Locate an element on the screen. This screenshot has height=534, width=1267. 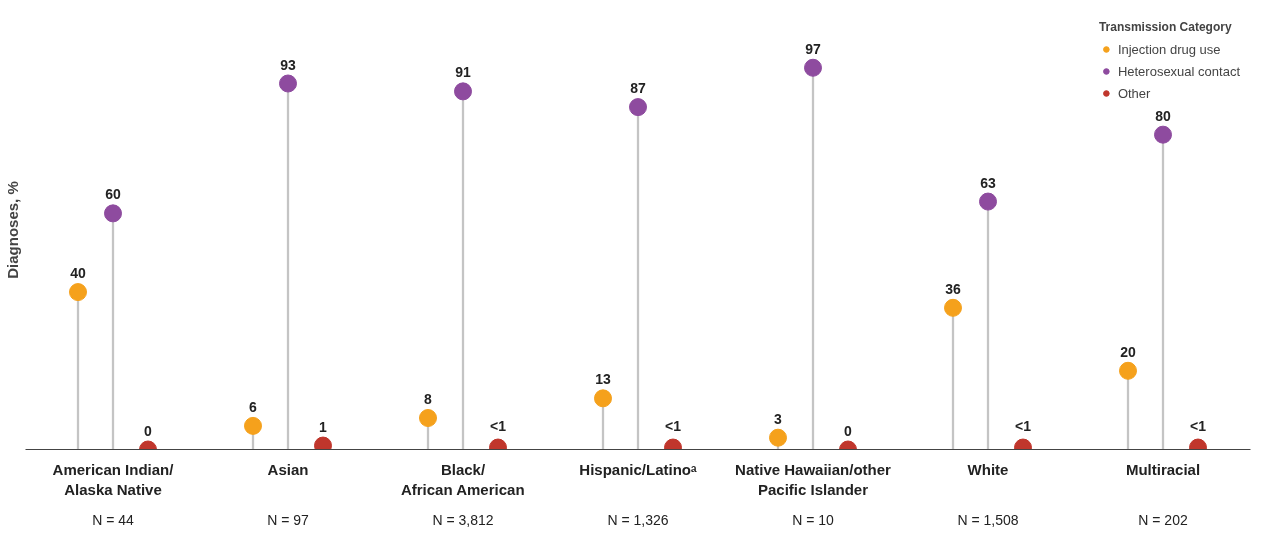
x-tick-label: Black/ African American is located at coordinates (462, 479).